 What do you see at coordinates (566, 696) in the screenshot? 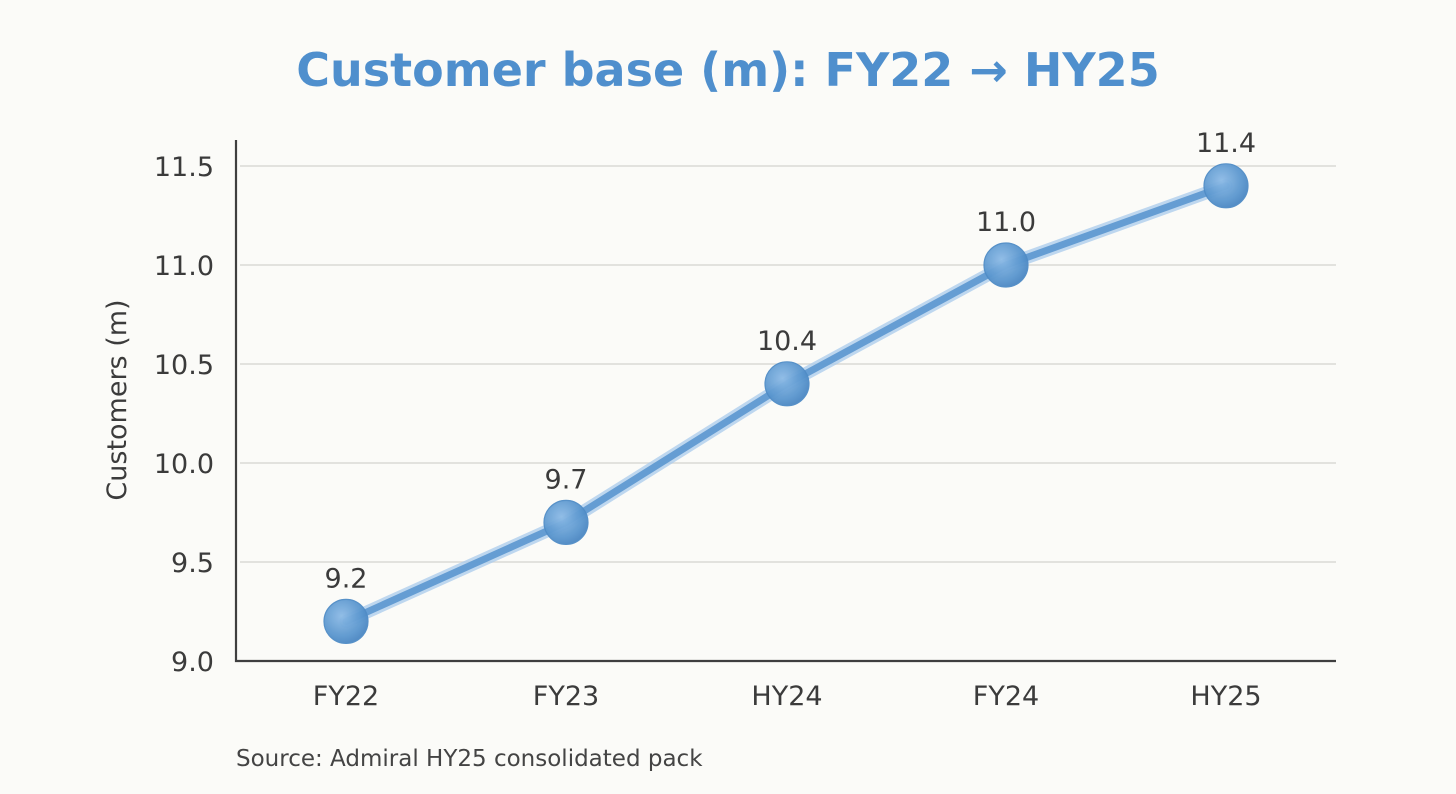
I see `x-tick-label: FY23` at bounding box center [566, 696].